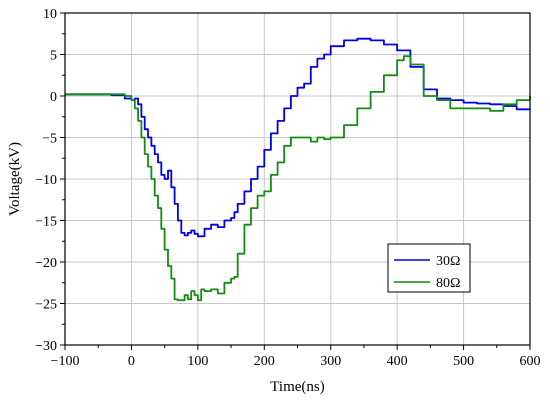  What do you see at coordinates (49, 139) in the screenshot?
I see `y-tick-label: −5` at bounding box center [49, 139].